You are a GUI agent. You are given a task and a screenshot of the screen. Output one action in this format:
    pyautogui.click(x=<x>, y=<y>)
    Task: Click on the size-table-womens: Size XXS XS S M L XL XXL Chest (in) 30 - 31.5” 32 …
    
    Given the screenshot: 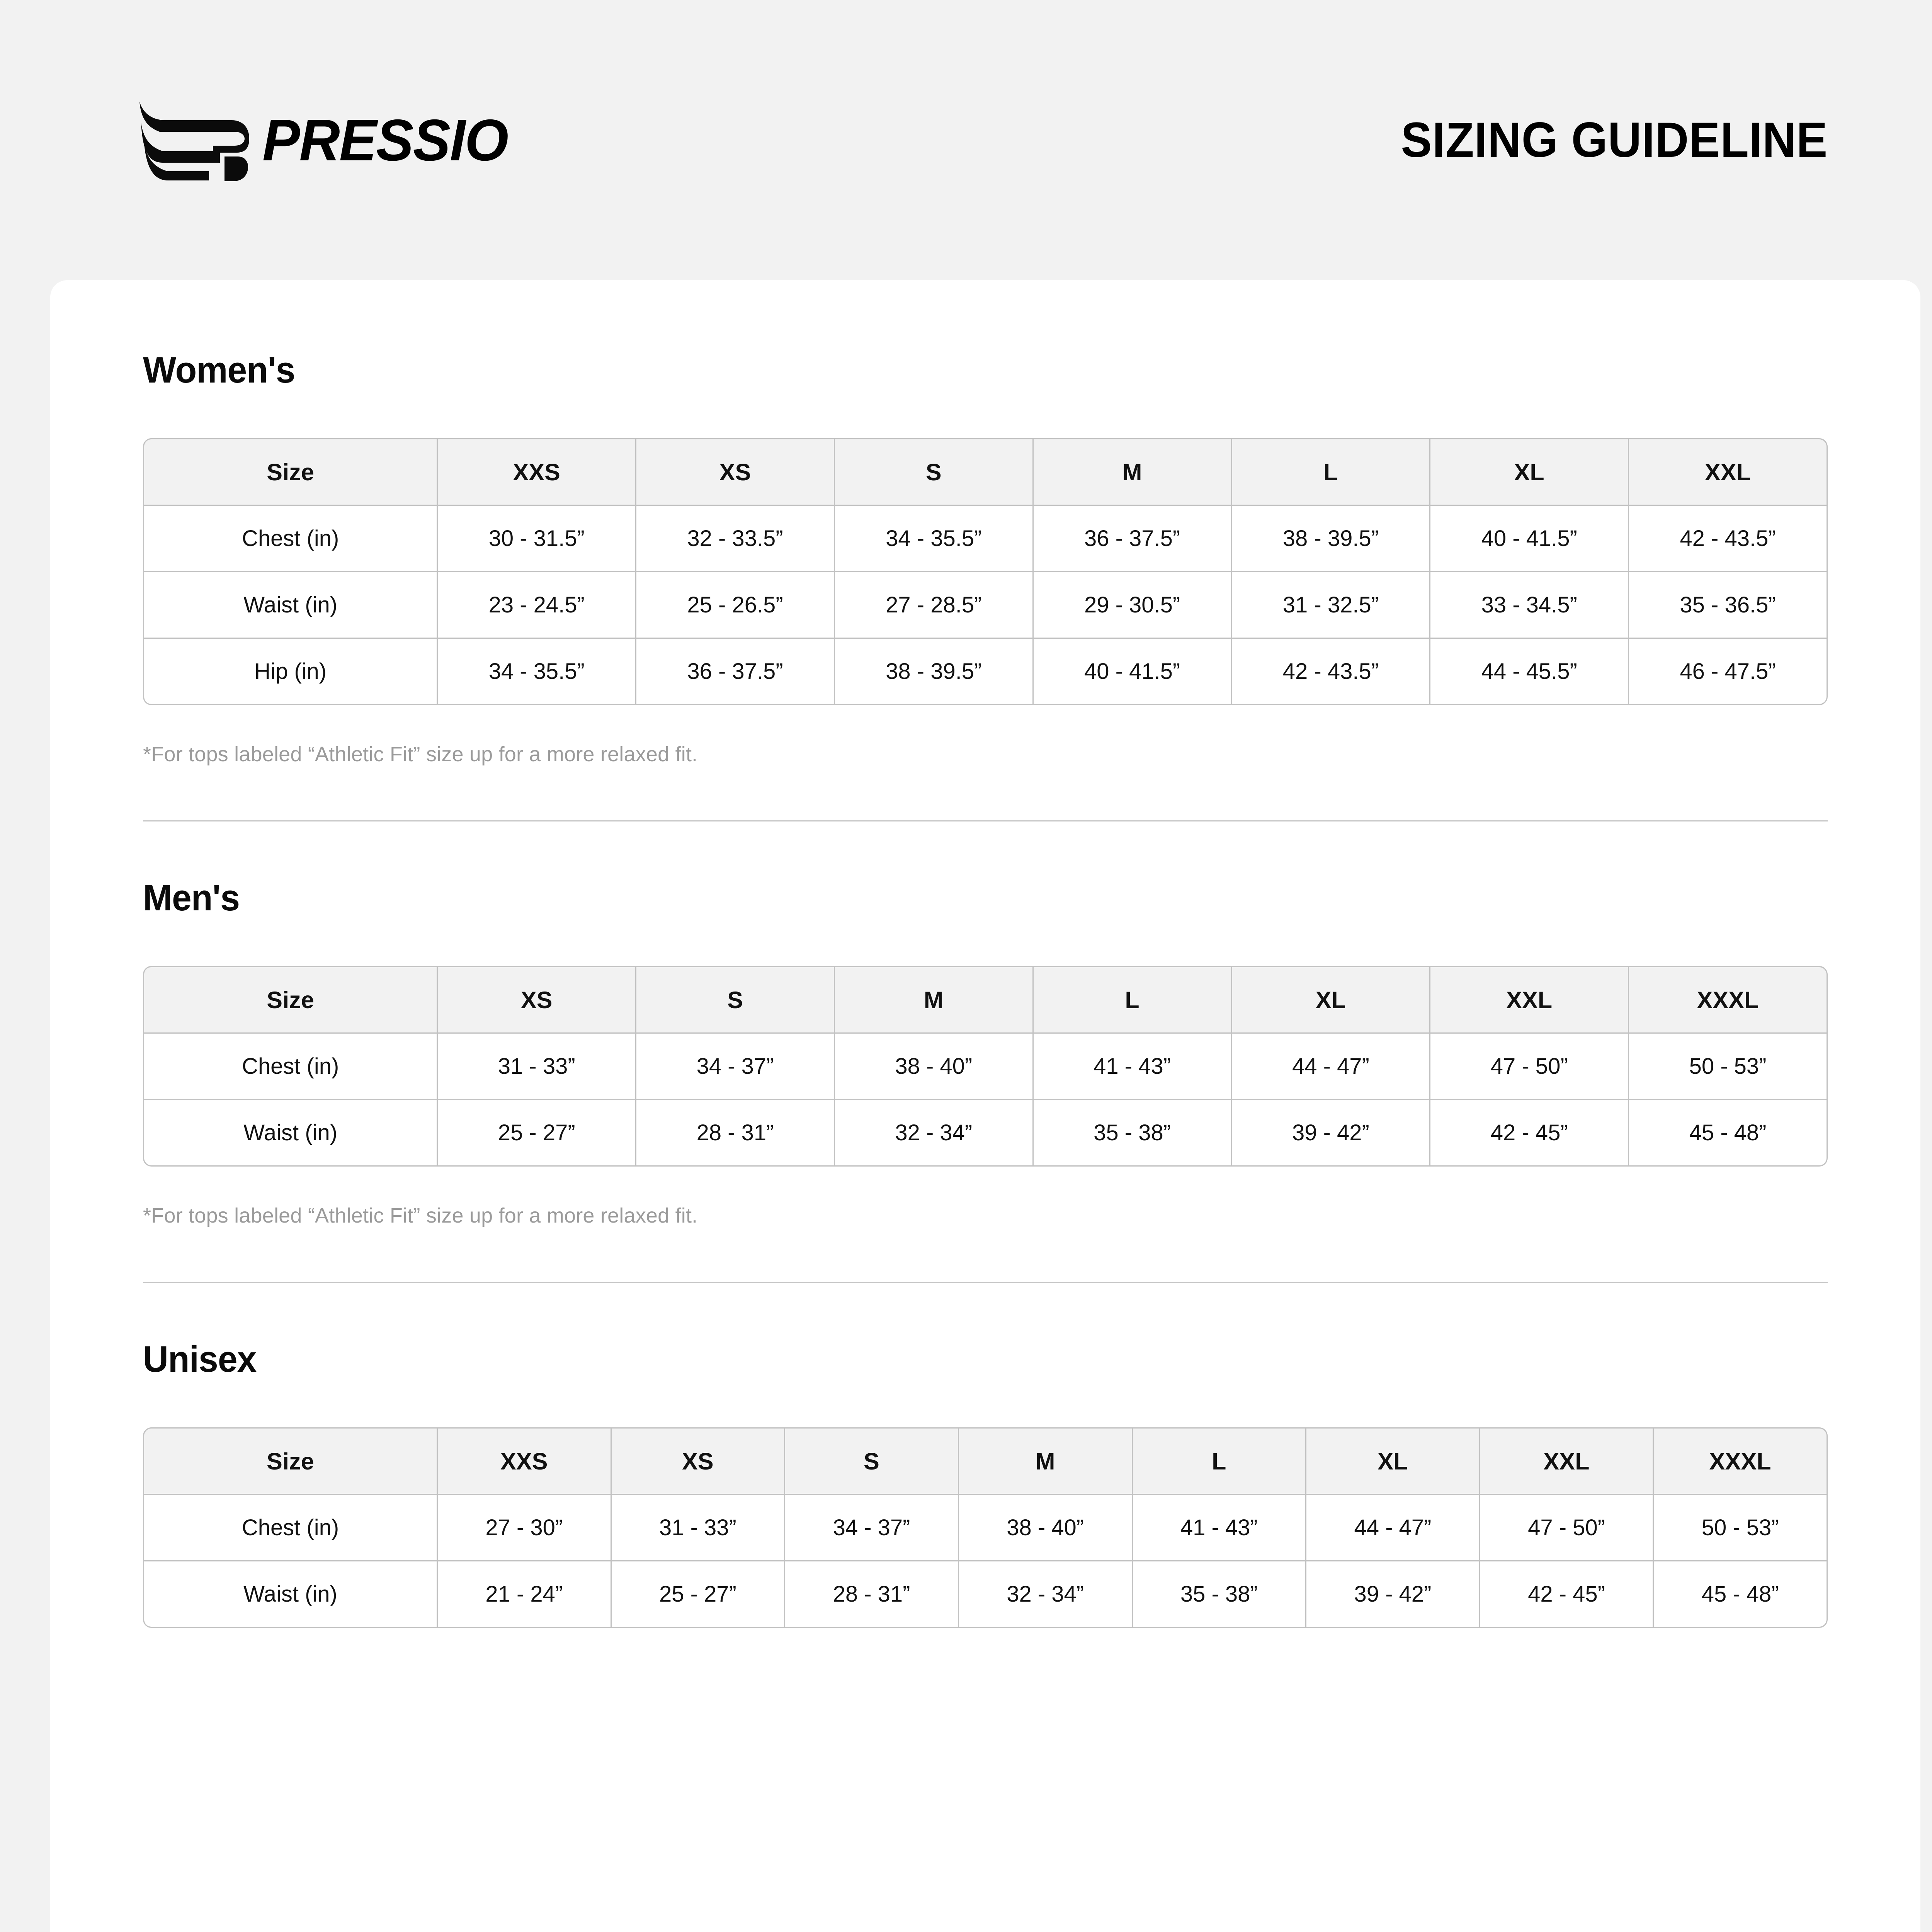 What is the action you would take?
    pyautogui.click(x=985, y=571)
    